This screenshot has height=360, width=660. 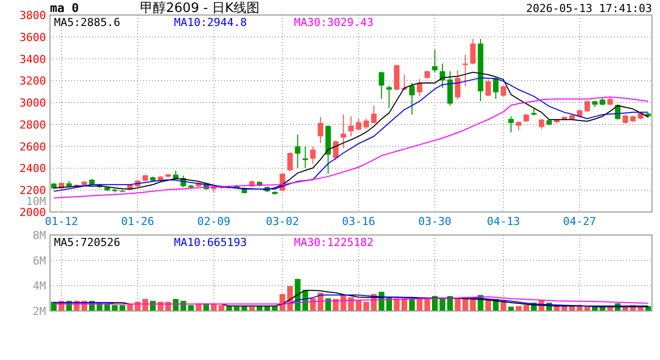 What do you see at coordinates (33, 59) in the screenshot?
I see `y-tick-label: 3400` at bounding box center [33, 59].